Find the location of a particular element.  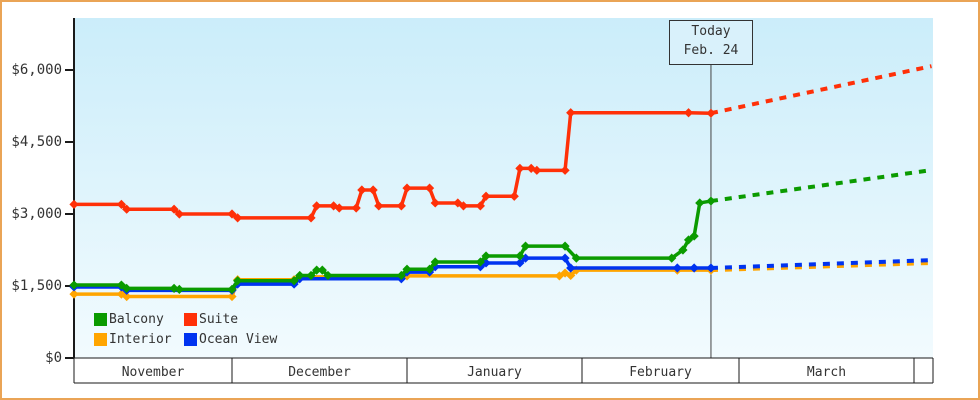

legend-label-interior: Interior is located at coordinates (140, 339).